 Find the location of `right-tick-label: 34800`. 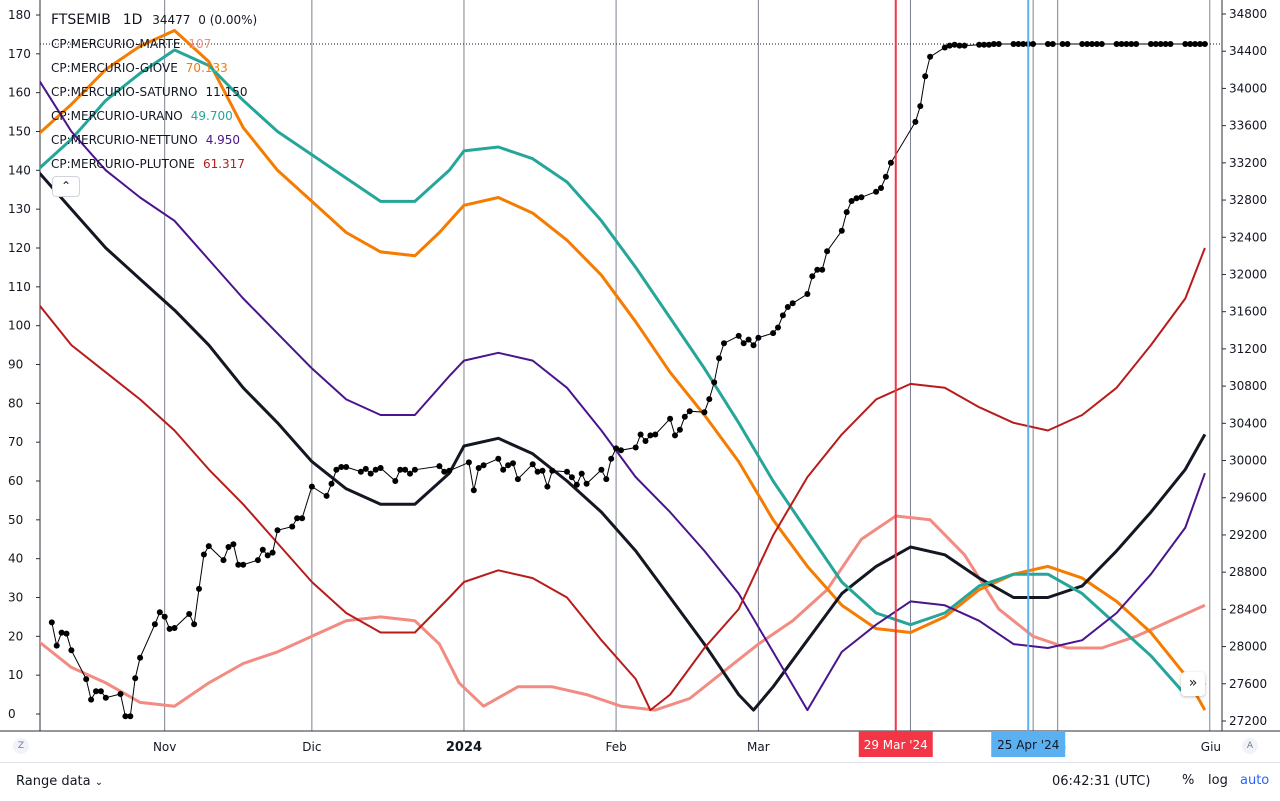

right-tick-label: 34800 is located at coordinates (1248, 14).